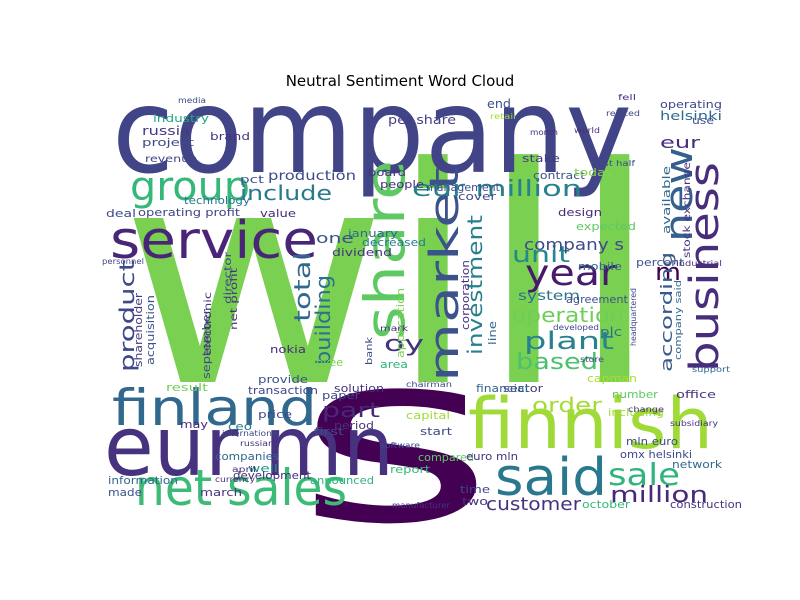  I want to click on word-development: development, so click(272, 475).